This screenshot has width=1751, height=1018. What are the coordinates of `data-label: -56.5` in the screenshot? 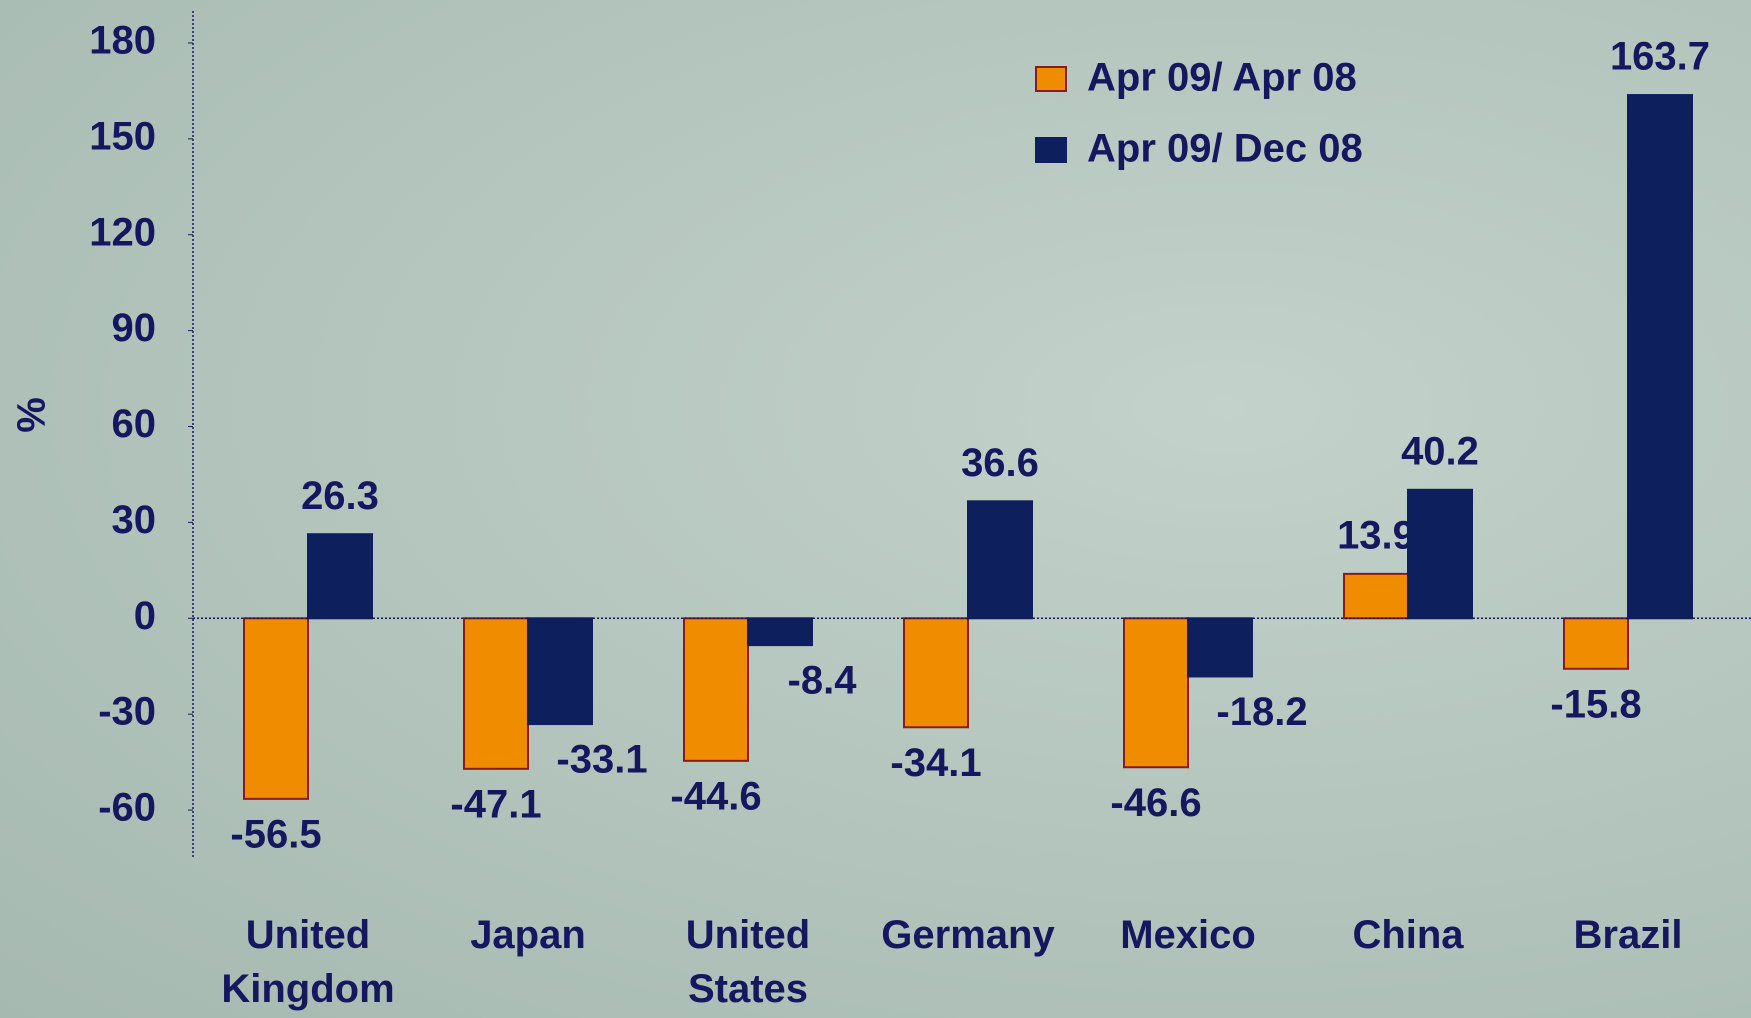 It's located at (275, 834).